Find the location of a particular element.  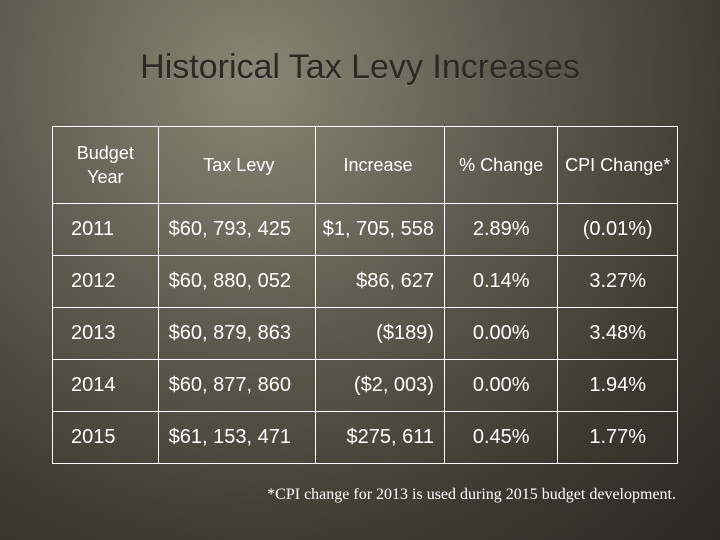

page-title: Historical Tax Levy Increases is located at coordinates (360, 67).